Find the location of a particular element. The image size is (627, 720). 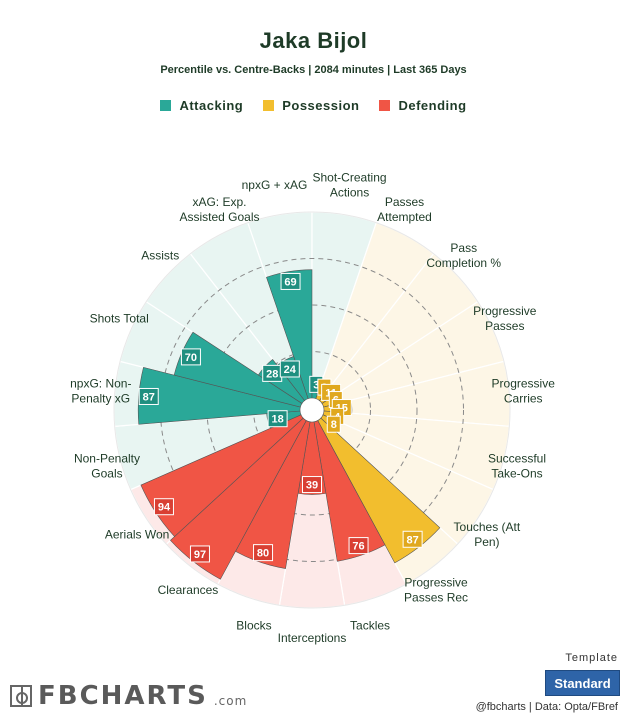

value-label-shots-total: 70 is located at coordinates (190, 357).